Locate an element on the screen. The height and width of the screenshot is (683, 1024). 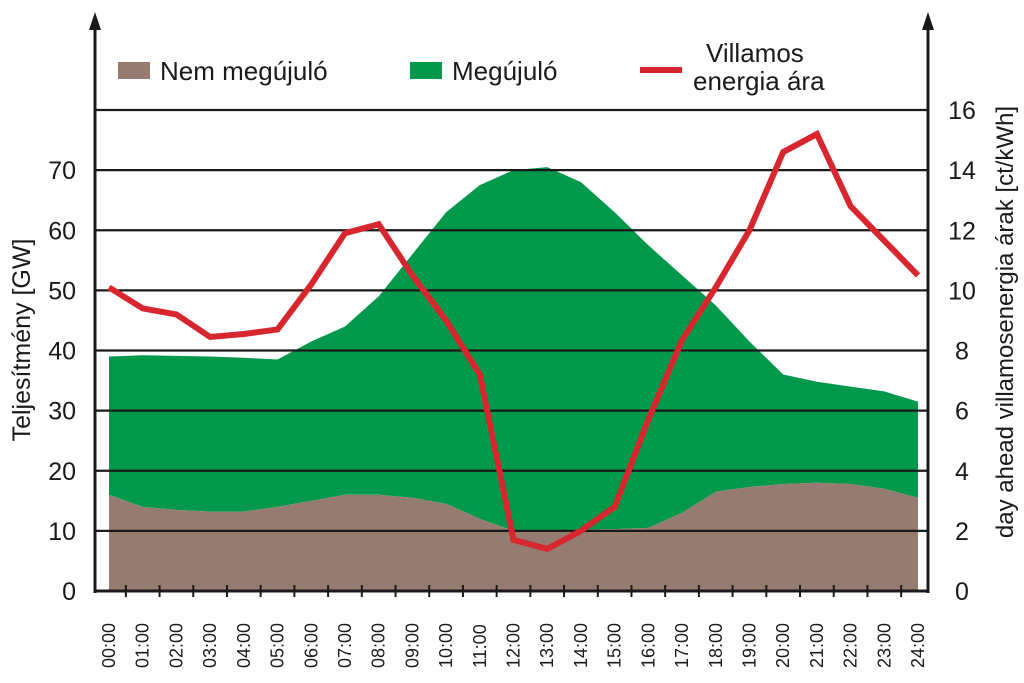
x-tick-label: 23:00 is located at coordinates (884, 645).